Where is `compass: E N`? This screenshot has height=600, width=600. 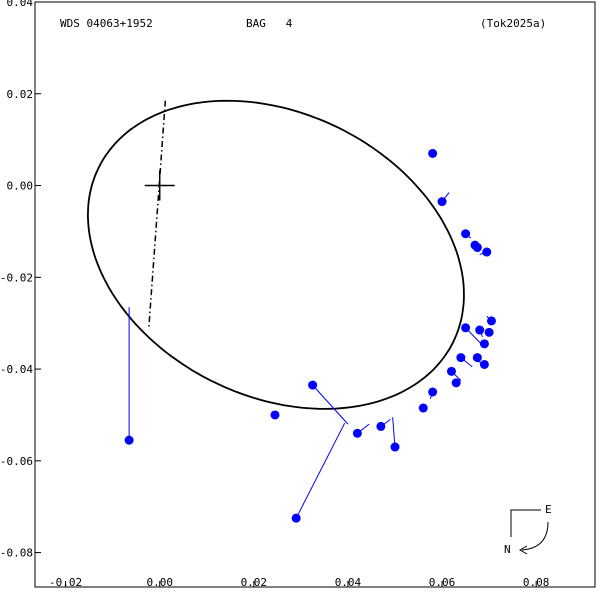 compass: E N is located at coordinates (528, 529).